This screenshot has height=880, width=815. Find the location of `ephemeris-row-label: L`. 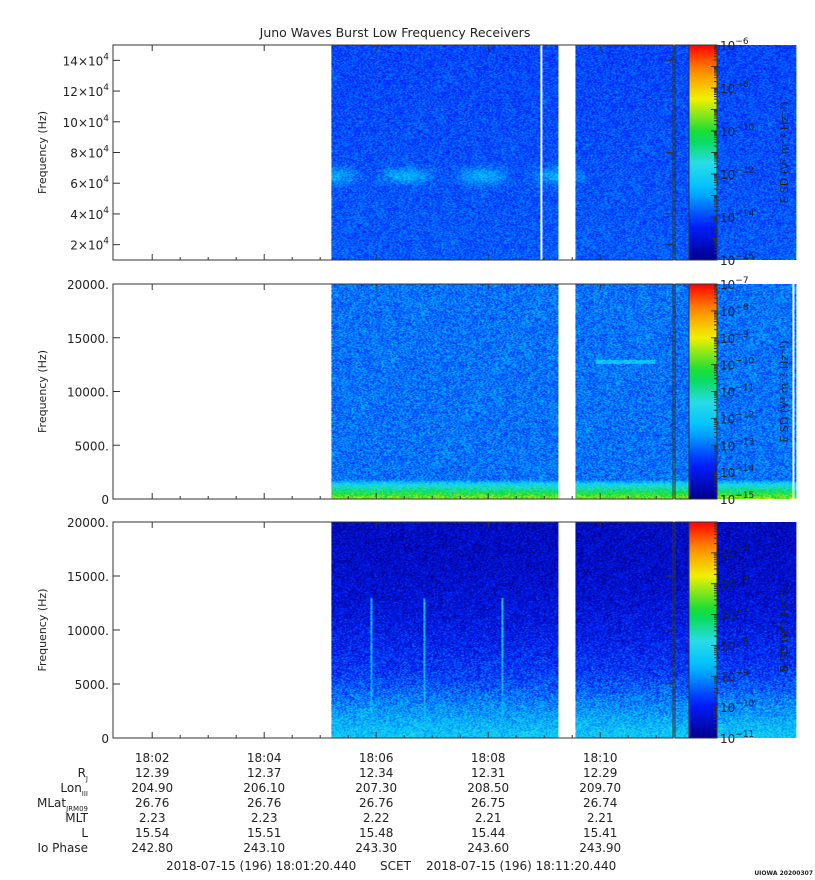

ephemeris-row-label: L is located at coordinates (84, 833).